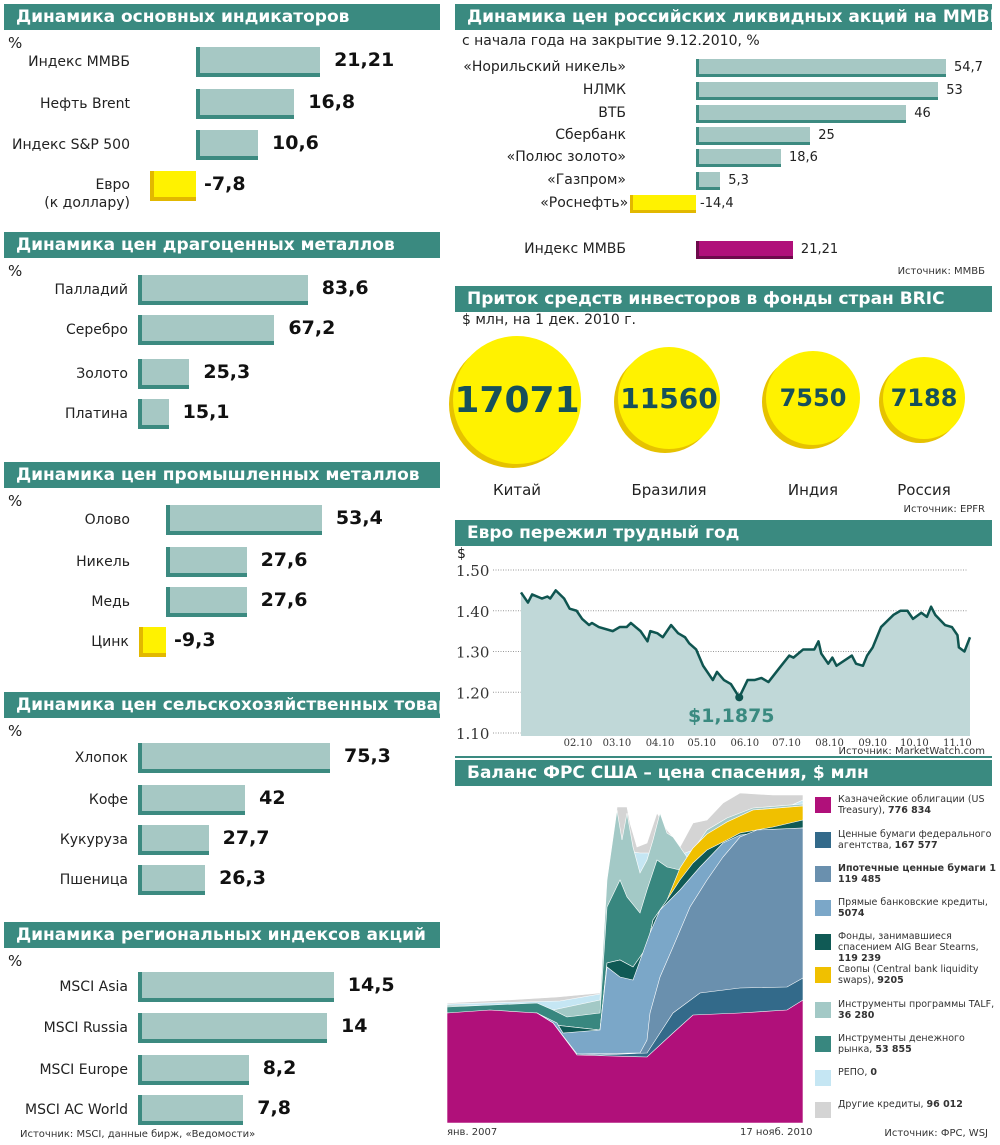 Image resolution: width=1000 pixels, height=1145 pixels. What do you see at coordinates (813, 398) in the screenshot?
I see `bric-coin: 7550` at bounding box center [813, 398].